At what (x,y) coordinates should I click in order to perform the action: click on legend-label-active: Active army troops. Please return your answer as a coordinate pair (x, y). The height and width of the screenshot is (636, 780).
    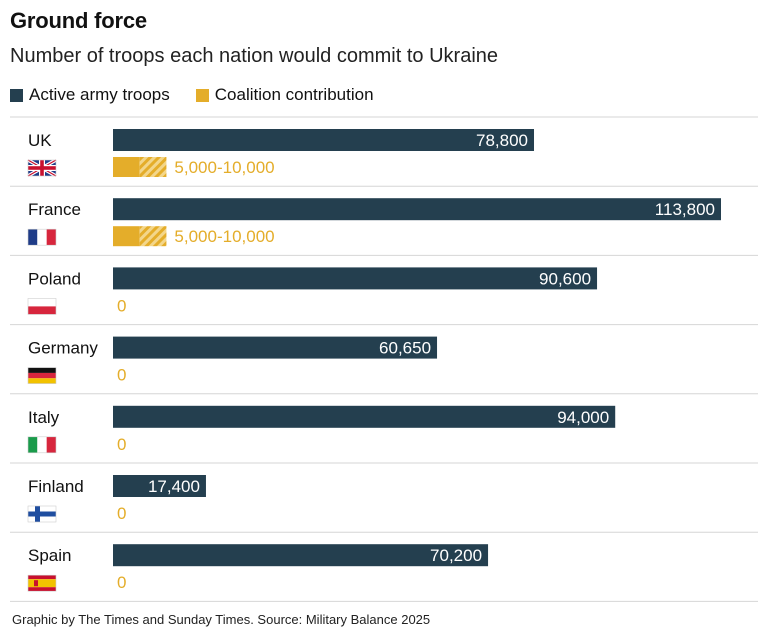
    Looking at the image, I should click on (99, 94).